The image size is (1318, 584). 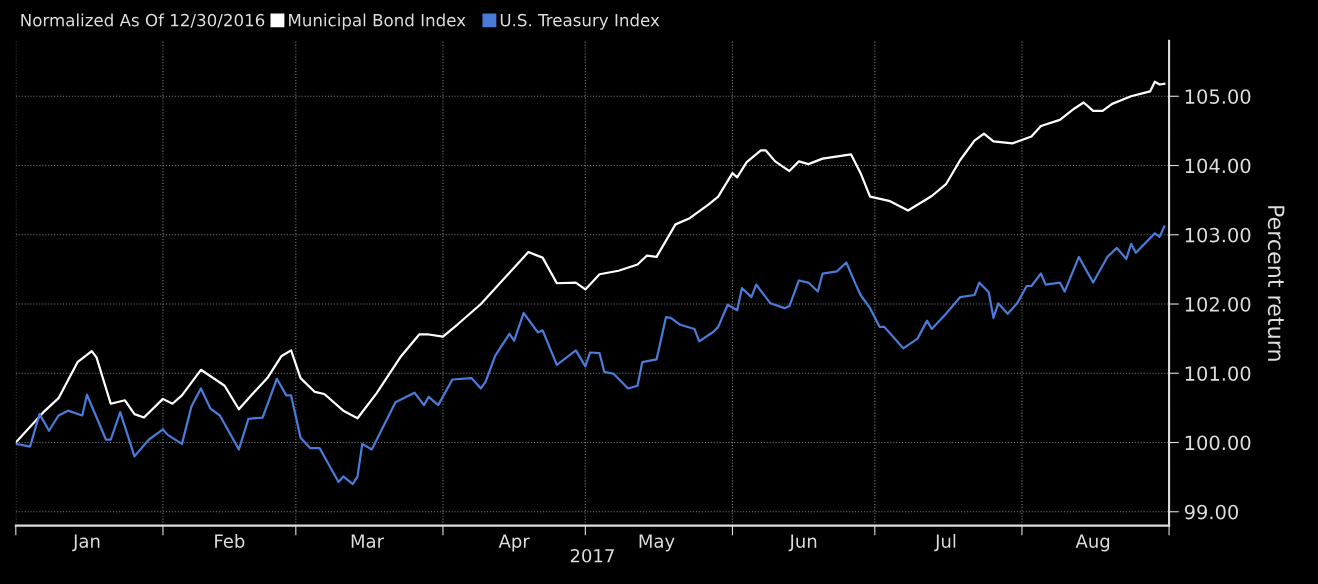 I want to click on legend-label: U.S. Treasury Index, so click(x=580, y=21).